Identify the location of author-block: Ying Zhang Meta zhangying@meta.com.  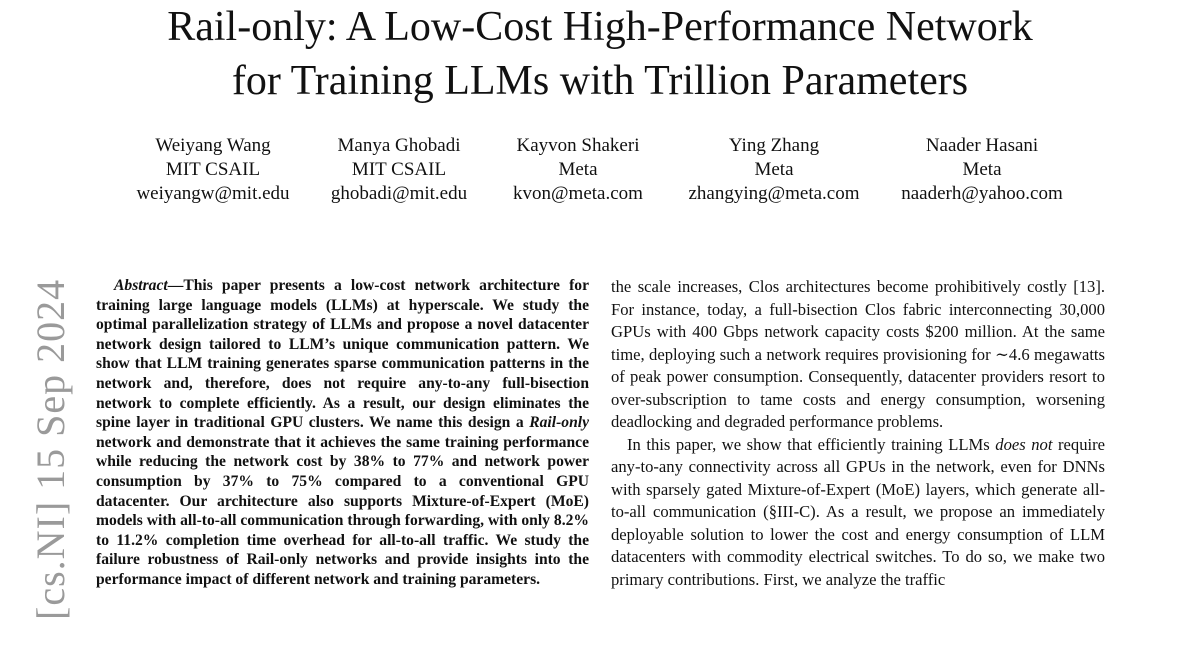
(773, 170).